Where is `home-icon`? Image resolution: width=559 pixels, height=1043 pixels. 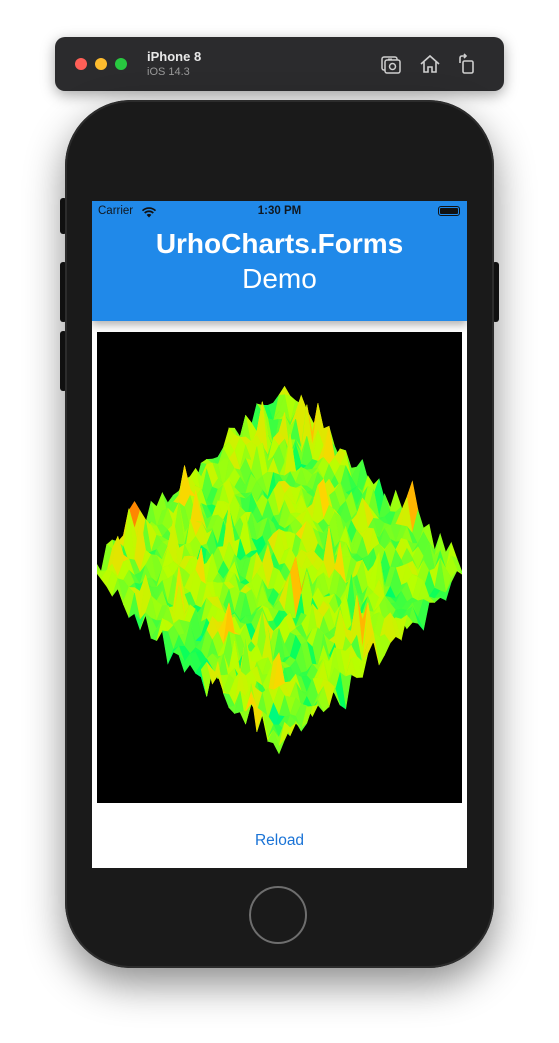 home-icon is located at coordinates (430, 64).